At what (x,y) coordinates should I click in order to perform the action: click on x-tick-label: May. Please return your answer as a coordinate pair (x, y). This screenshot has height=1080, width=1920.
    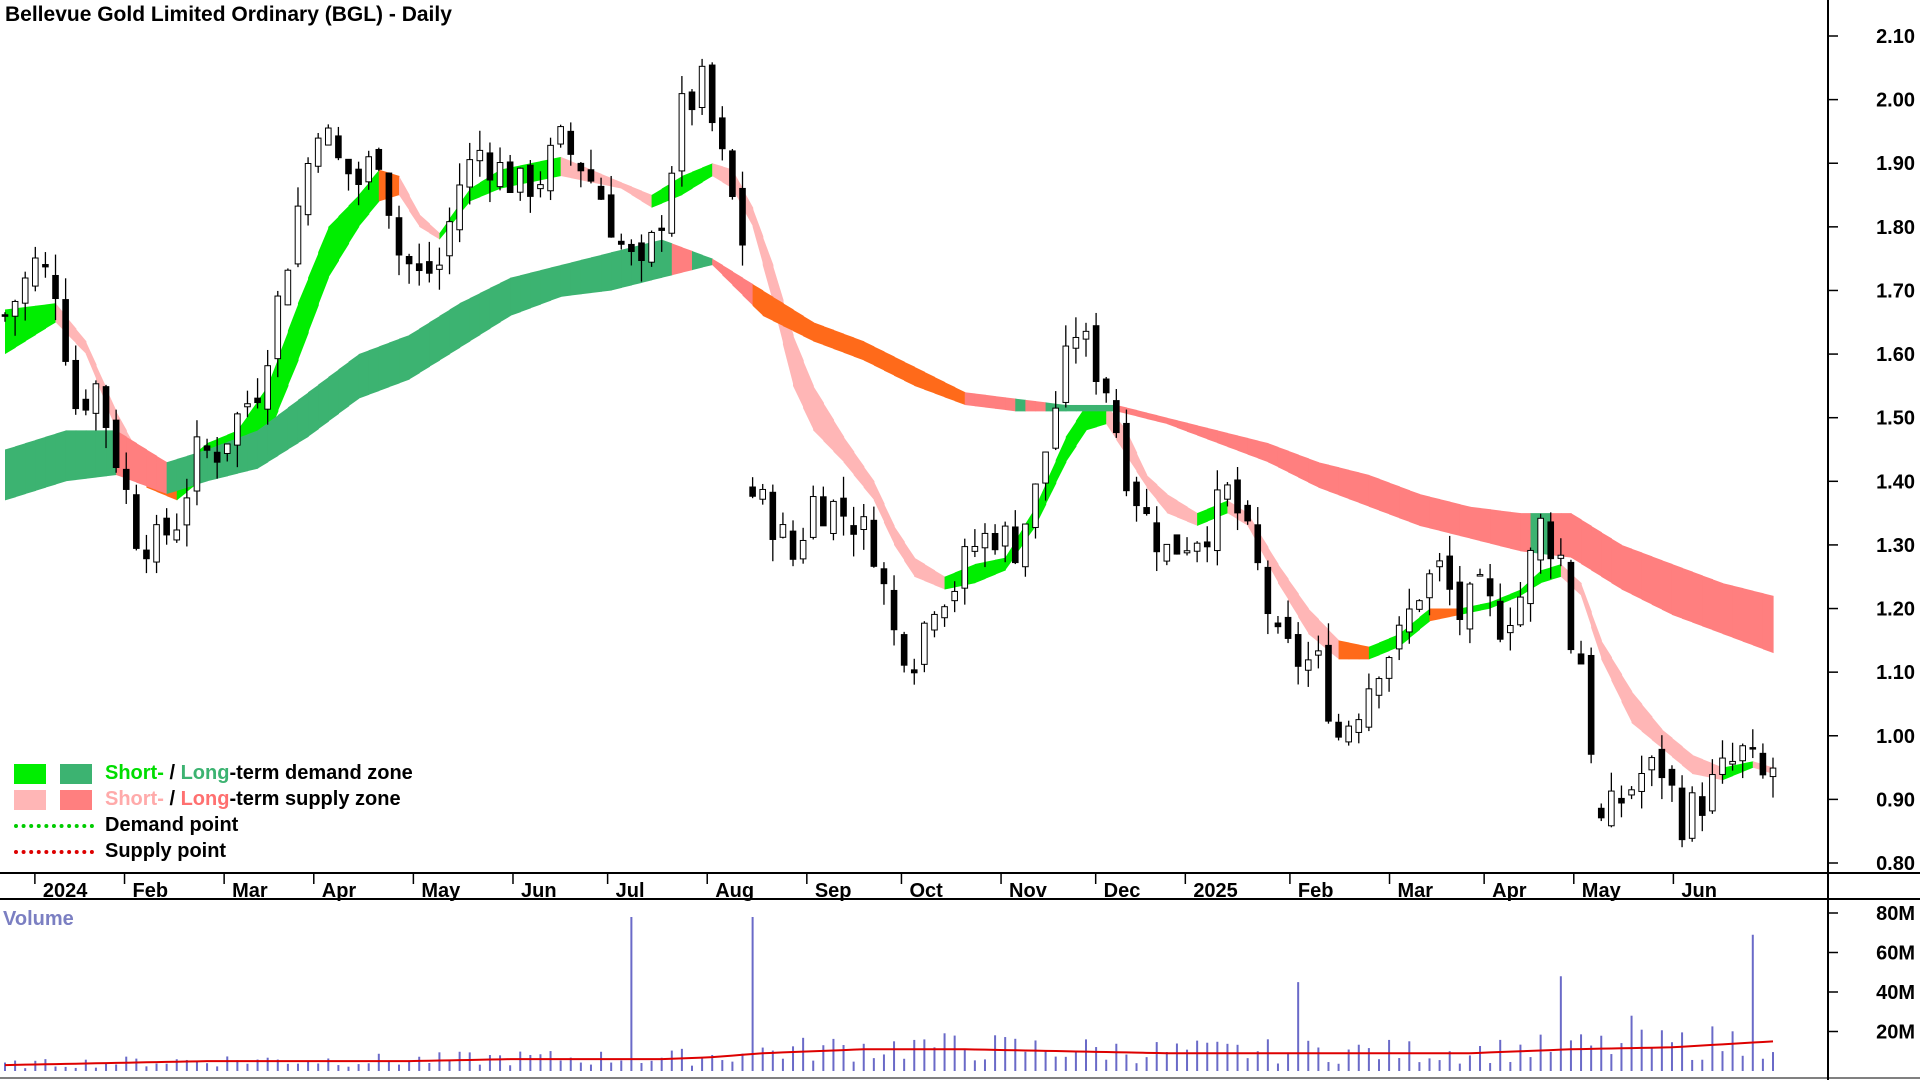
    Looking at the image, I should click on (441, 891).